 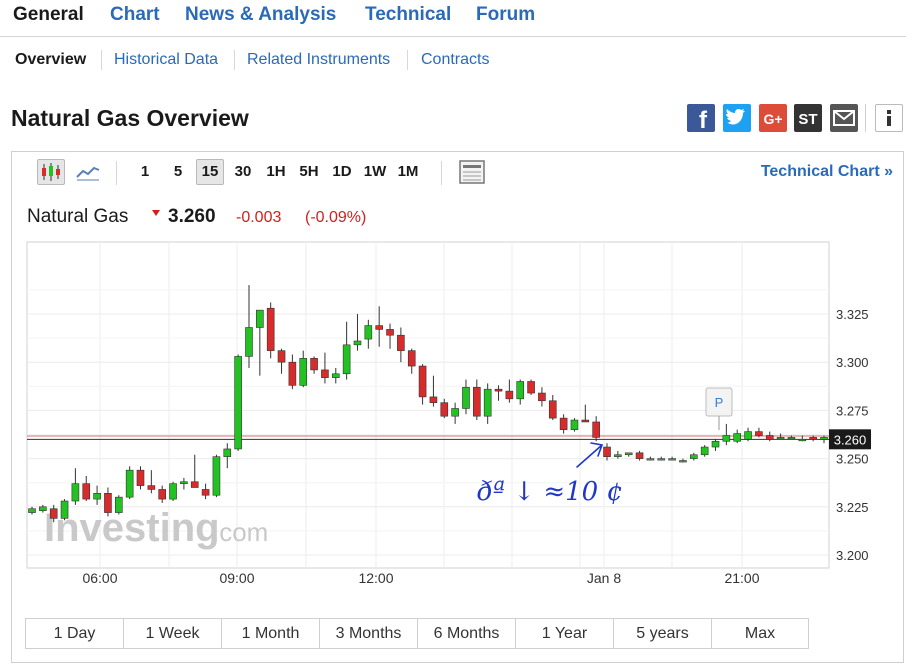 What do you see at coordinates (192, 216) in the screenshot?
I see `last-price: 3.260` at bounding box center [192, 216].